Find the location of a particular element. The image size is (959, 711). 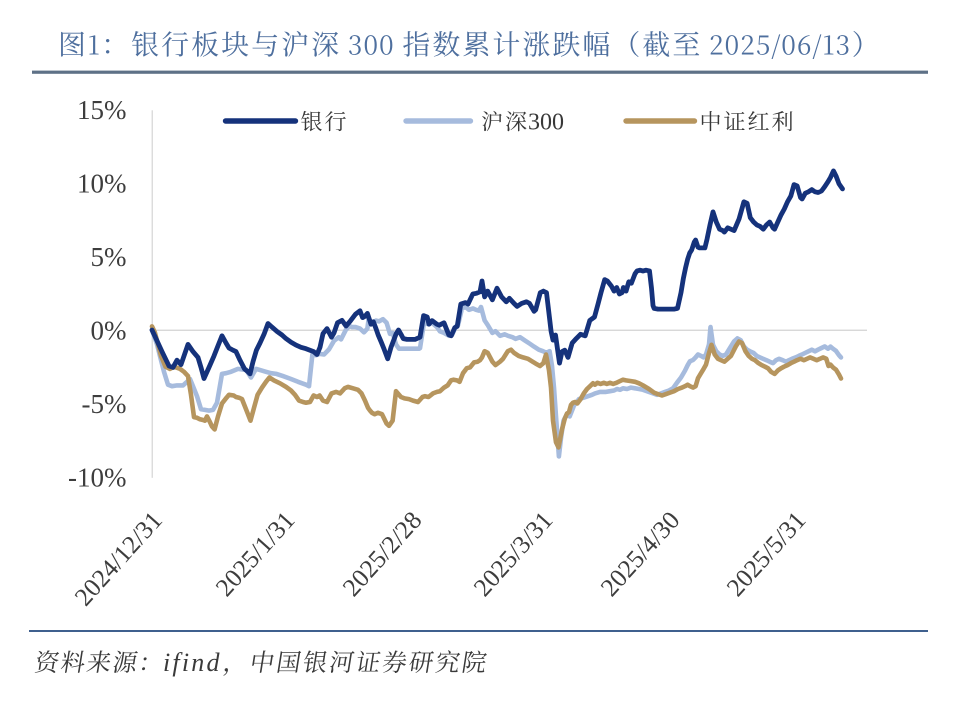

svg-text: ifind is located at coordinates (192, 662).